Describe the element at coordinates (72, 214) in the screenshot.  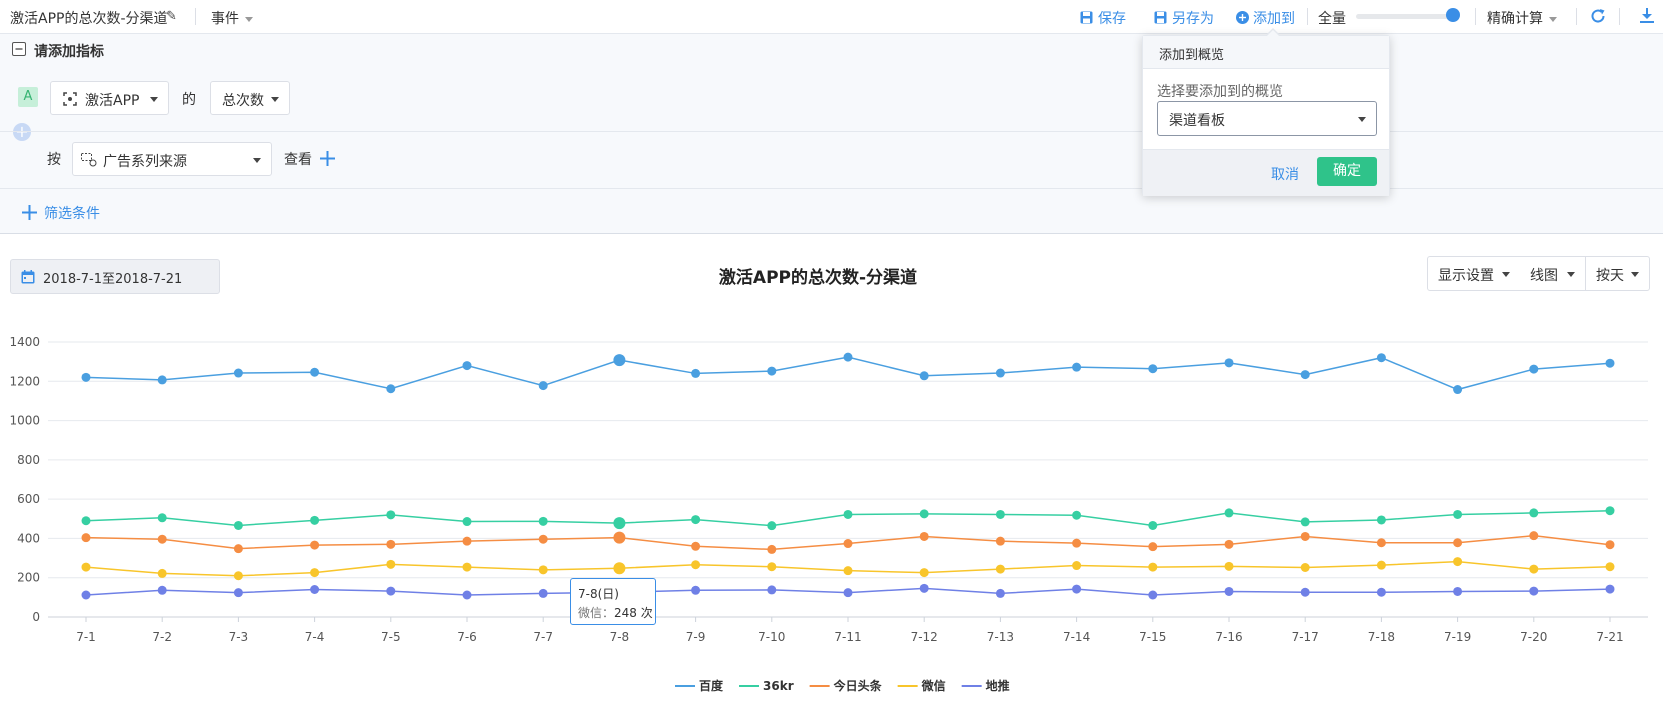
I see `add-filter-link: 筛选条件` at that location.